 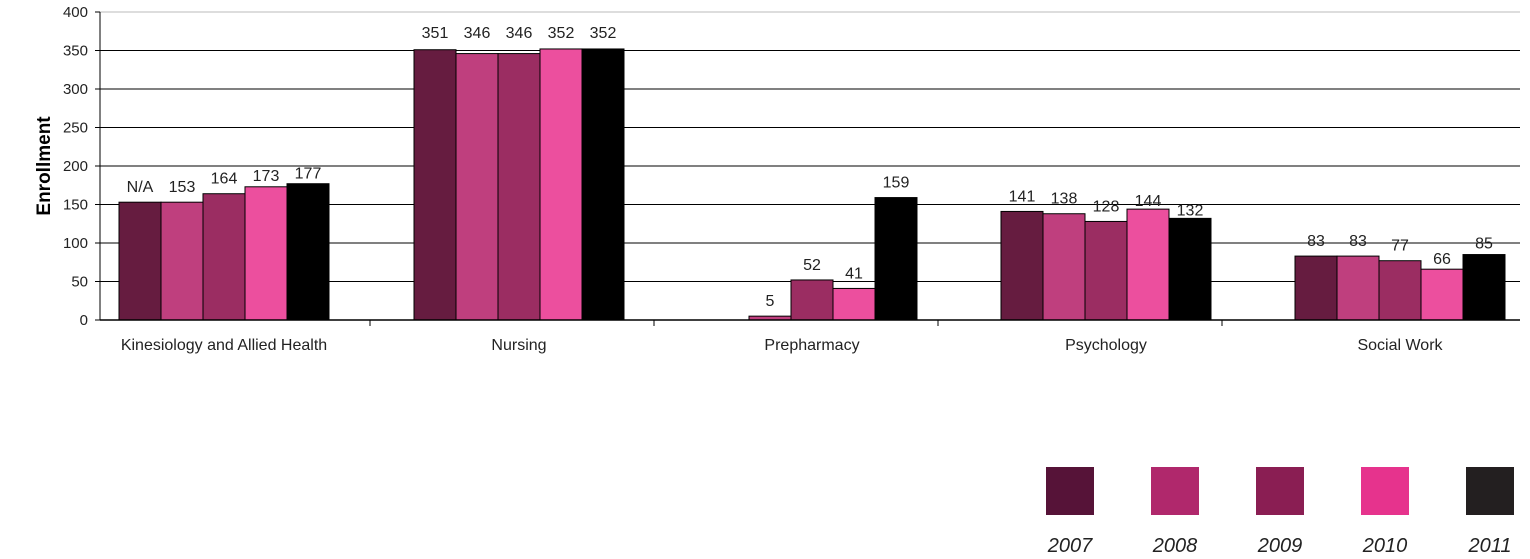 What do you see at coordinates (308, 174) in the screenshot?
I see `data-label-2011-0: 177` at bounding box center [308, 174].